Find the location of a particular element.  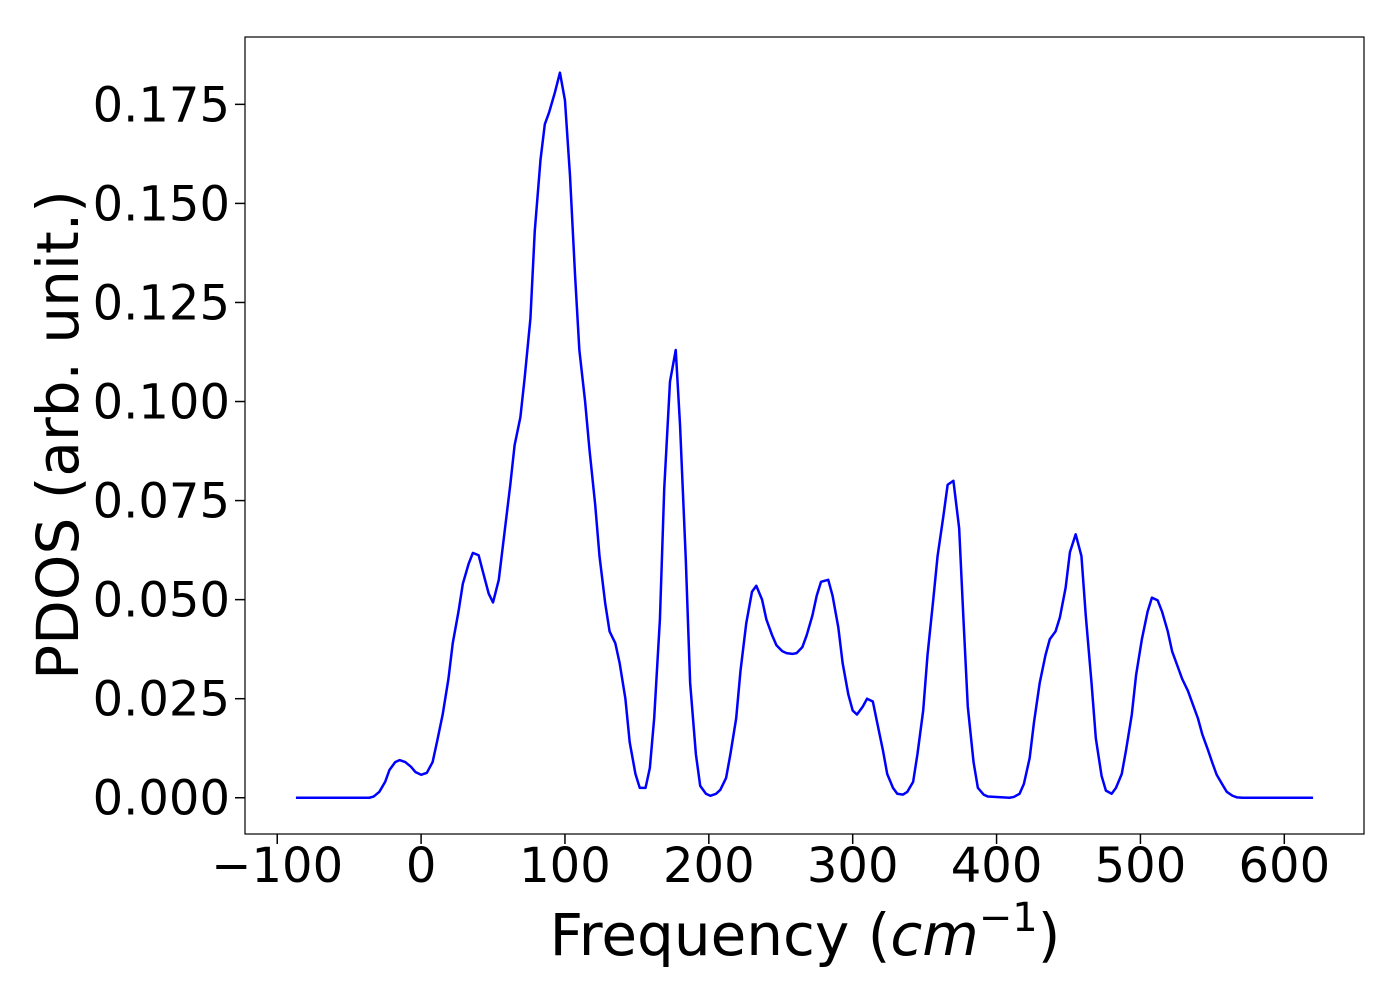

x-axis-label: Frequency (cm−1) is located at coordinates (805, 932).